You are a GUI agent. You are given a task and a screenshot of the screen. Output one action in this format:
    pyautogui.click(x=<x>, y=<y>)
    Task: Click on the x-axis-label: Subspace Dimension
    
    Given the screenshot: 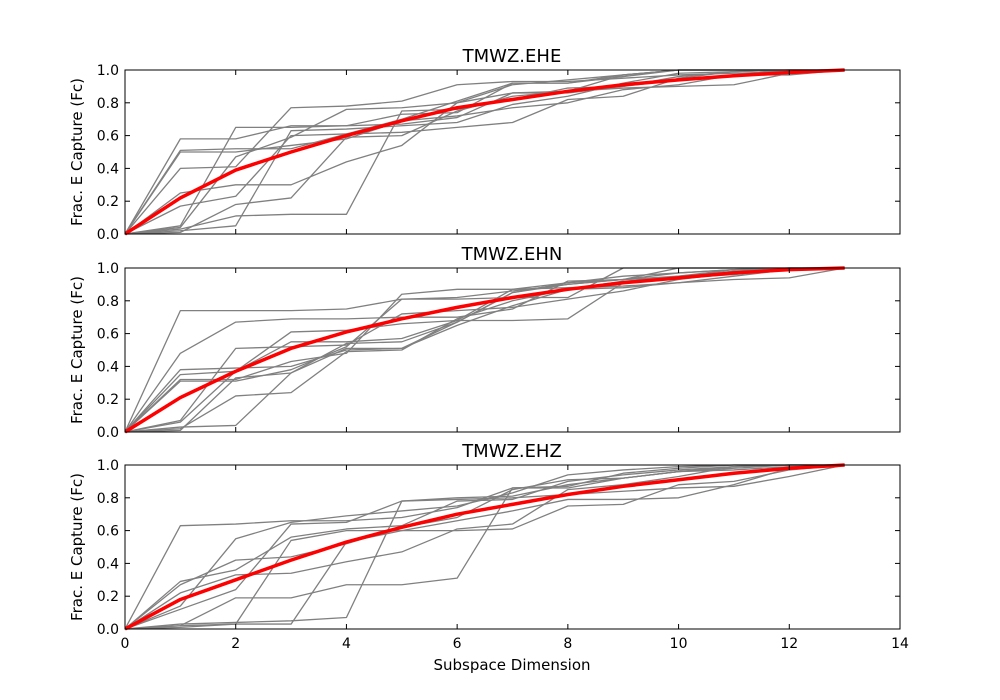 What is the action you would take?
    pyautogui.click(x=511, y=665)
    